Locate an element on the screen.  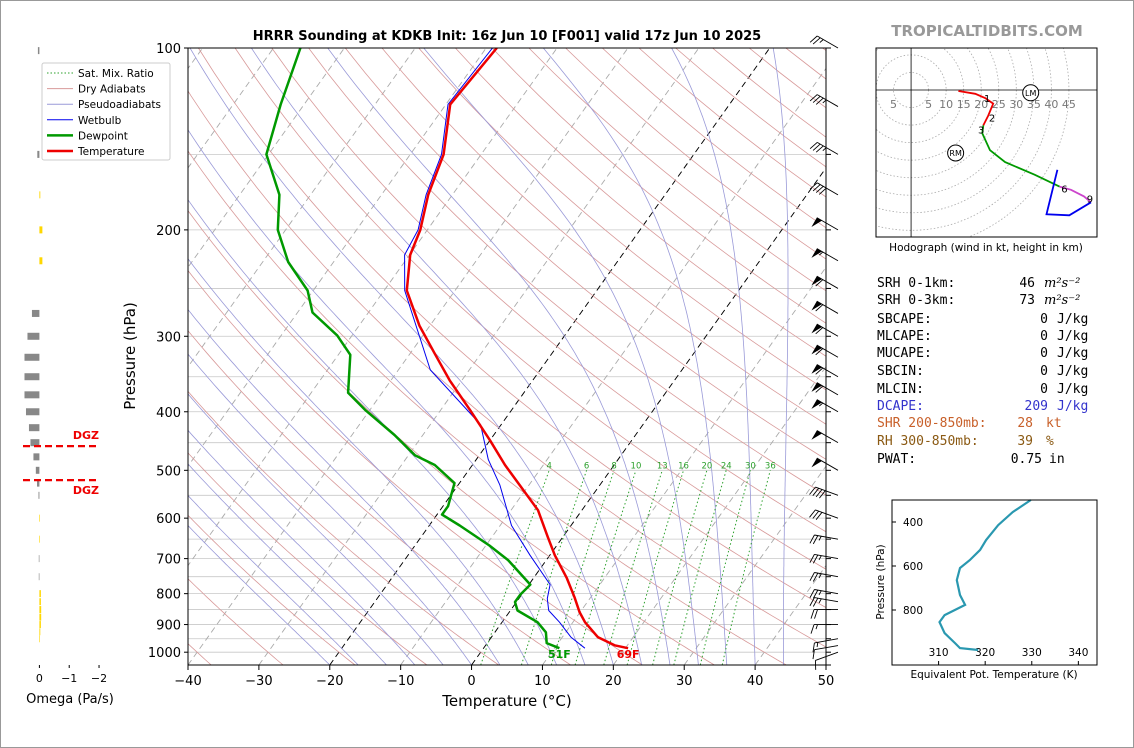
theta-e-x-label: Equivalent Pot. Temperature (K) is located at coordinates (993, 675).